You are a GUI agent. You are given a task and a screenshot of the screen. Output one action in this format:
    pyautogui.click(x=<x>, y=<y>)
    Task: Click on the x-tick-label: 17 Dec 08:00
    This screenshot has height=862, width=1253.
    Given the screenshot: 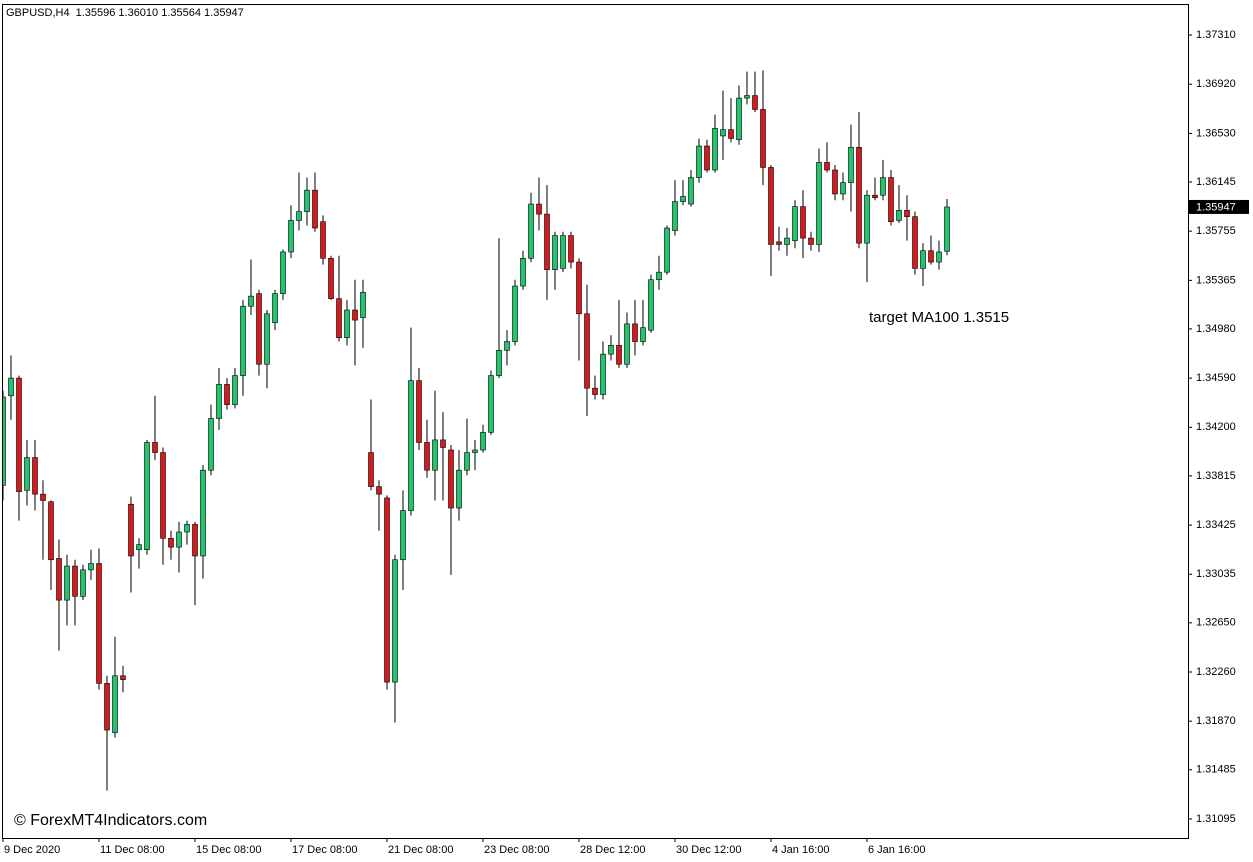 What is the action you would take?
    pyautogui.click(x=324, y=850)
    